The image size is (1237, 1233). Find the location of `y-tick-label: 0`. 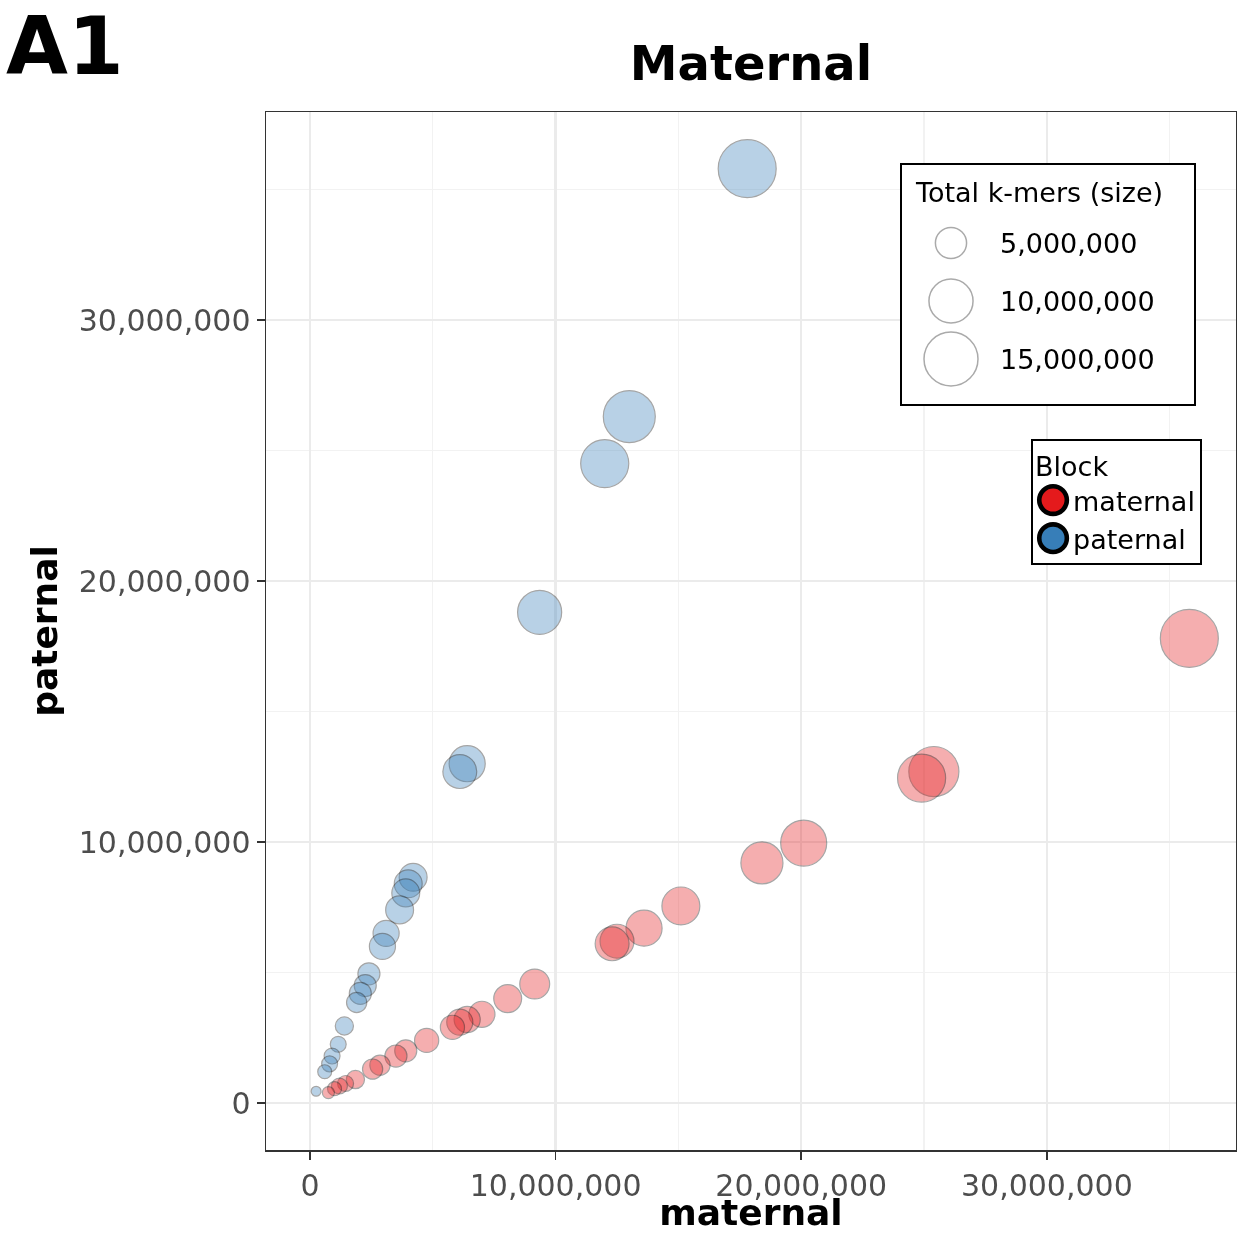

y-tick-label: 0 is located at coordinates (241, 1103).